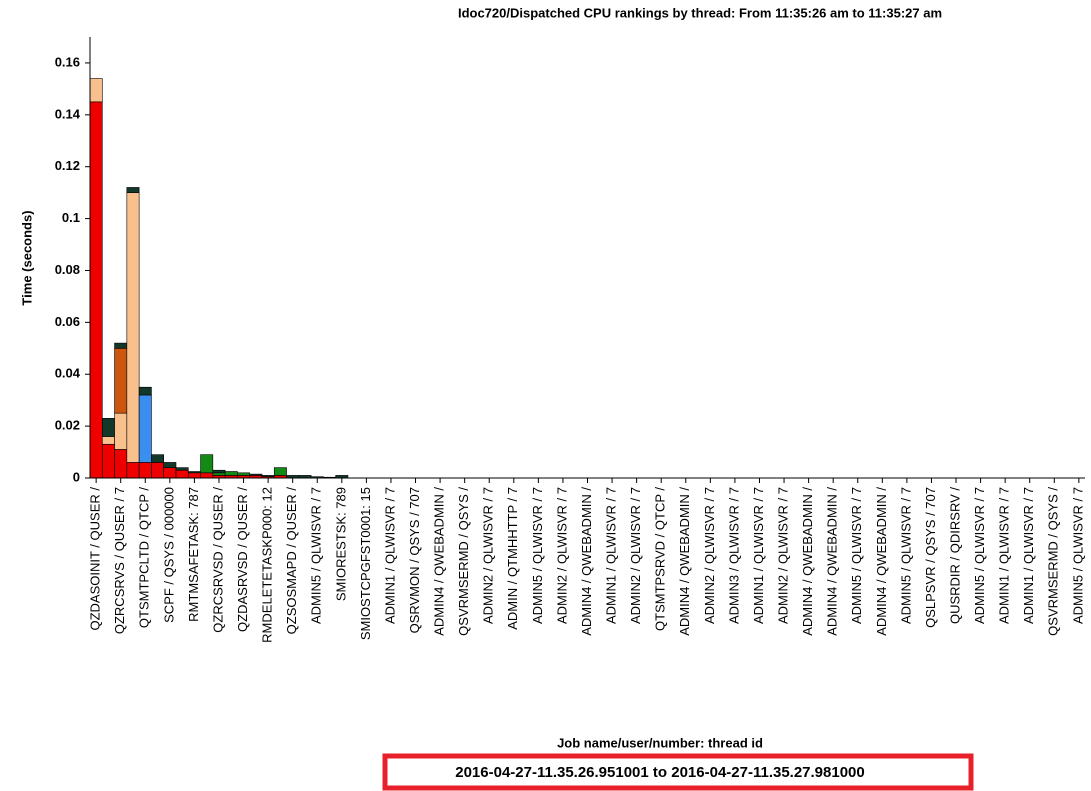  What do you see at coordinates (660, 742) in the screenshot?
I see `x-axis-label: Job name/user/number: thread id` at bounding box center [660, 742].